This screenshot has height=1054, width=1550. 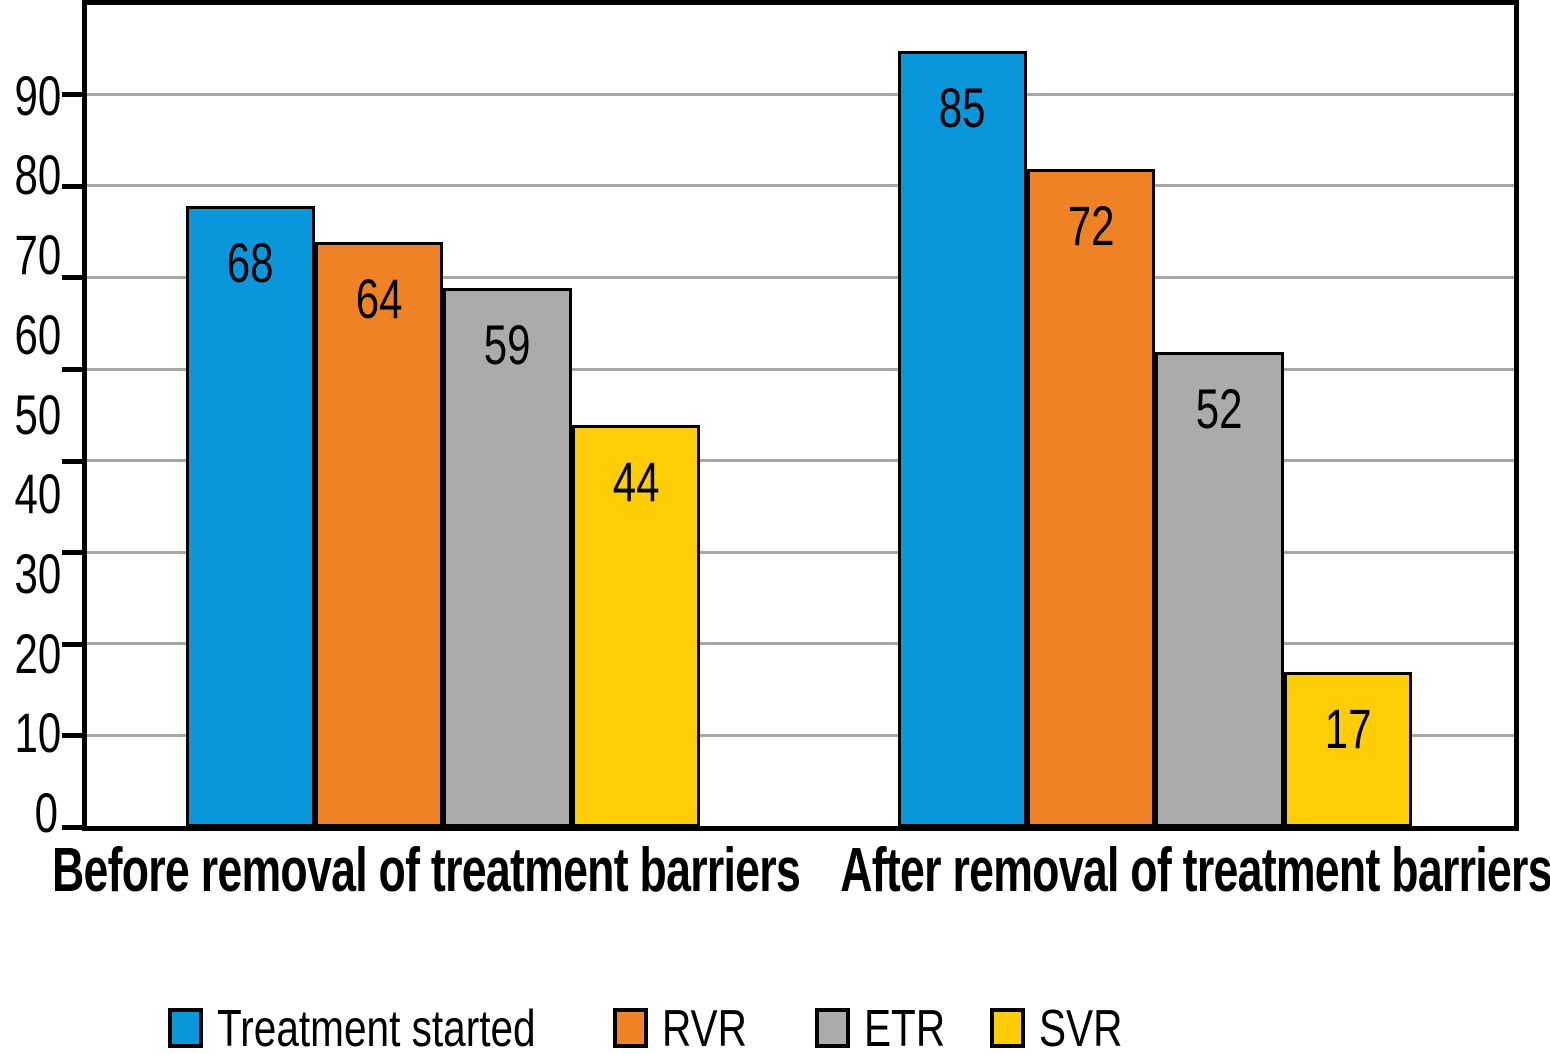 I want to click on bar-value-label: 52, so click(x=1219, y=409).